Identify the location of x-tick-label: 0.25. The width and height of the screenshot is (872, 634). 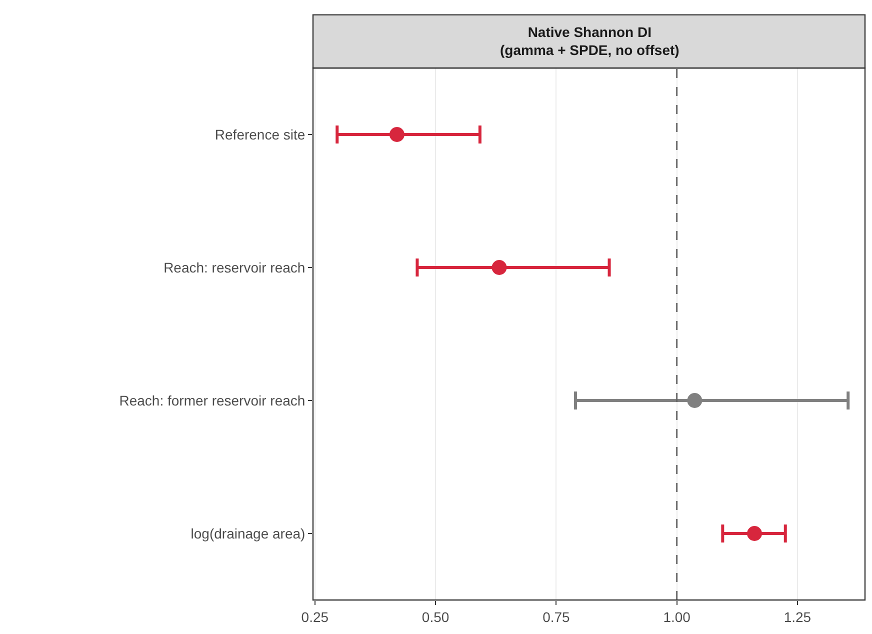
(315, 616).